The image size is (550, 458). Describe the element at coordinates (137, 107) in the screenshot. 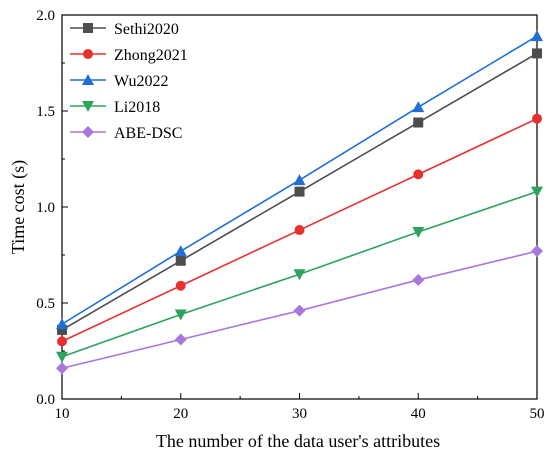

I see `legend-label: Li2018` at that location.